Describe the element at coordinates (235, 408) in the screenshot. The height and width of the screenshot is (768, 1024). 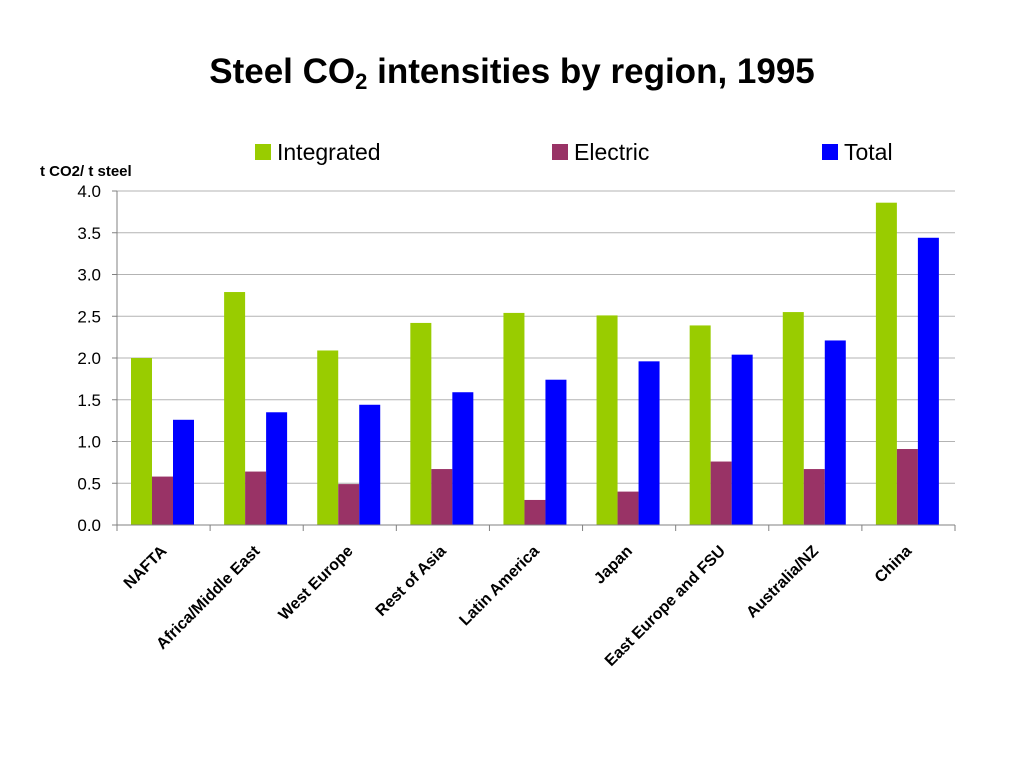
I see `bar-integrated-africa-middle-east` at that location.